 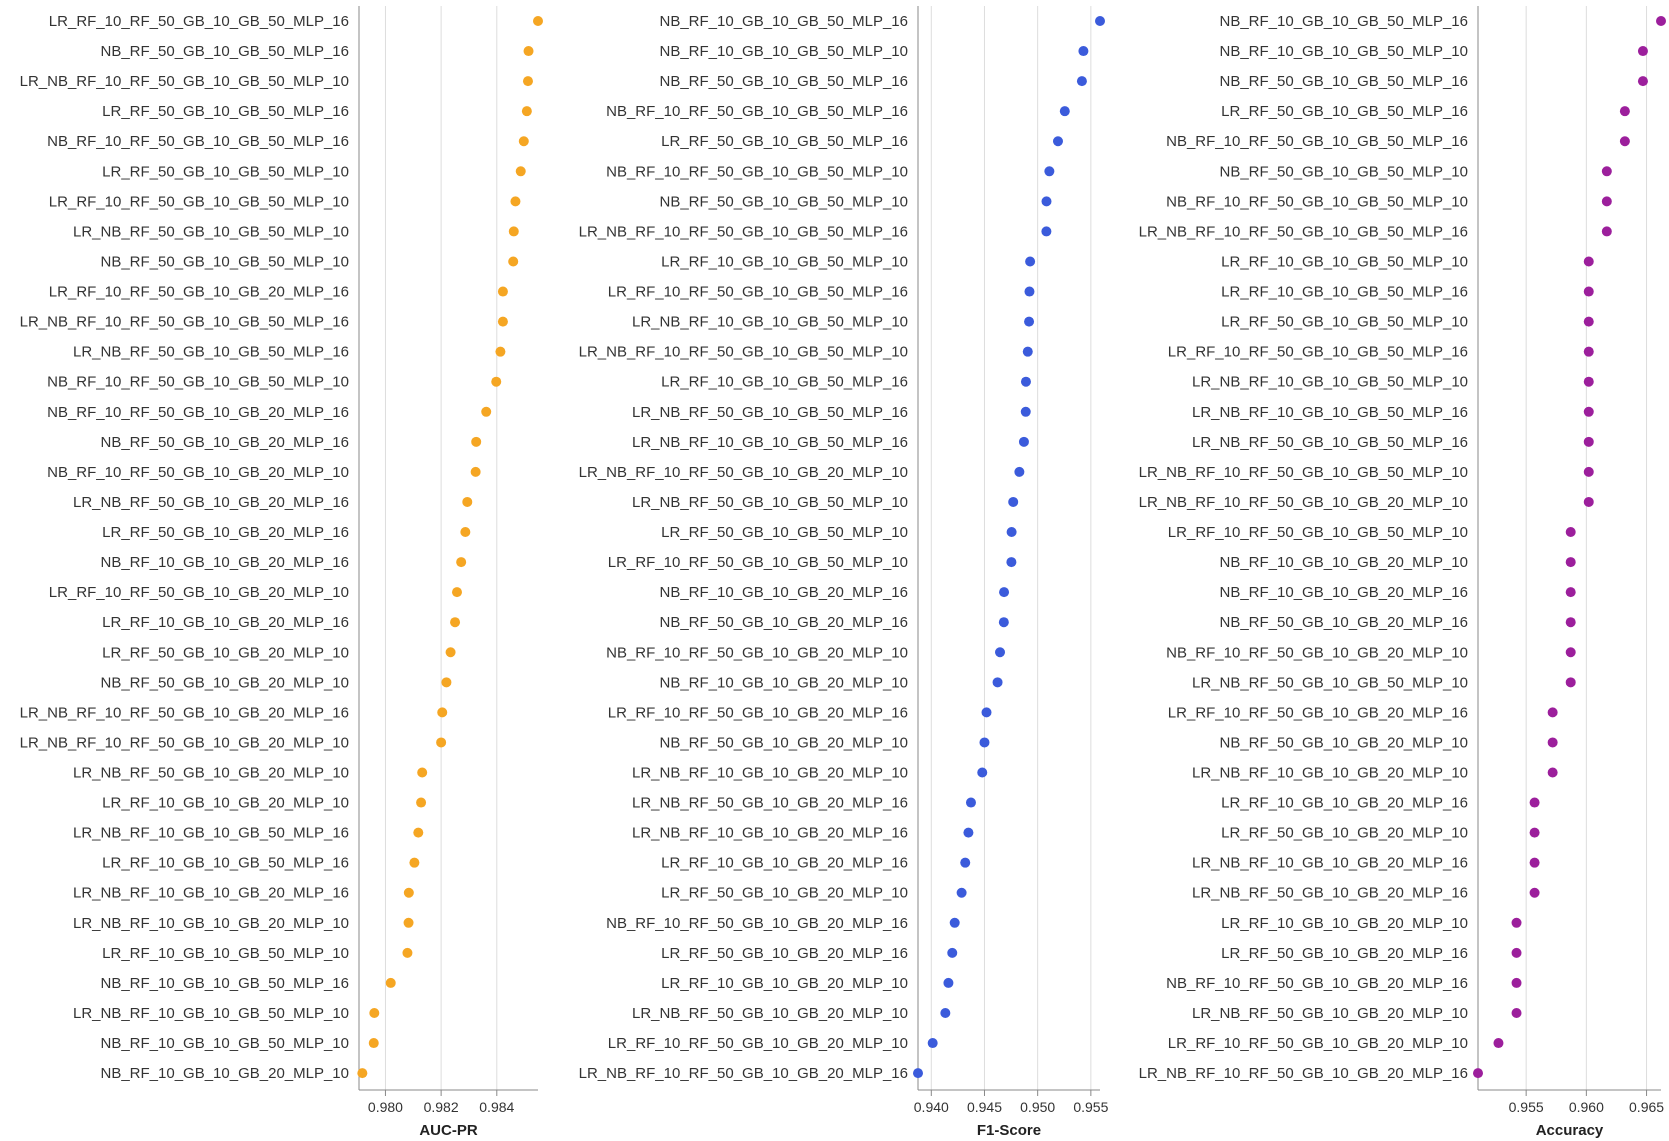 What do you see at coordinates (784, 21) in the screenshot?
I see `category-label: NB_RF_10_GB_10_GB_50_MLP_16` at bounding box center [784, 21].